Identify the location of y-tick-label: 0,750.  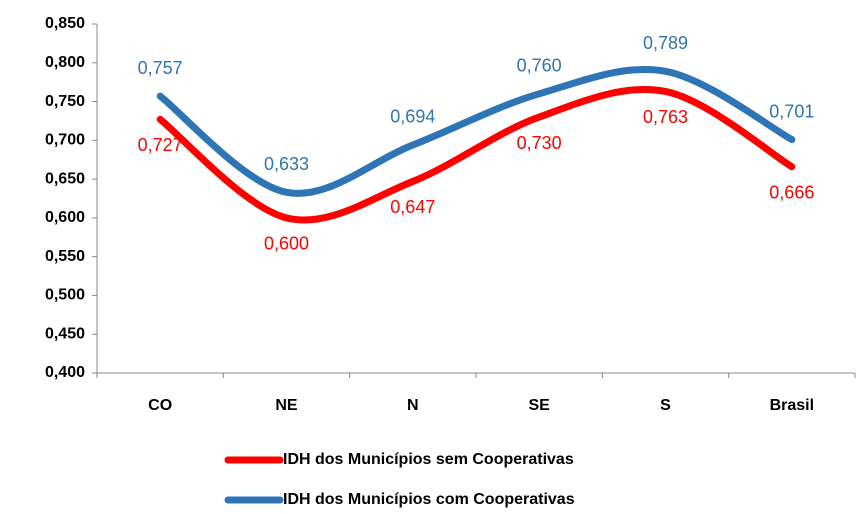
(65, 101).